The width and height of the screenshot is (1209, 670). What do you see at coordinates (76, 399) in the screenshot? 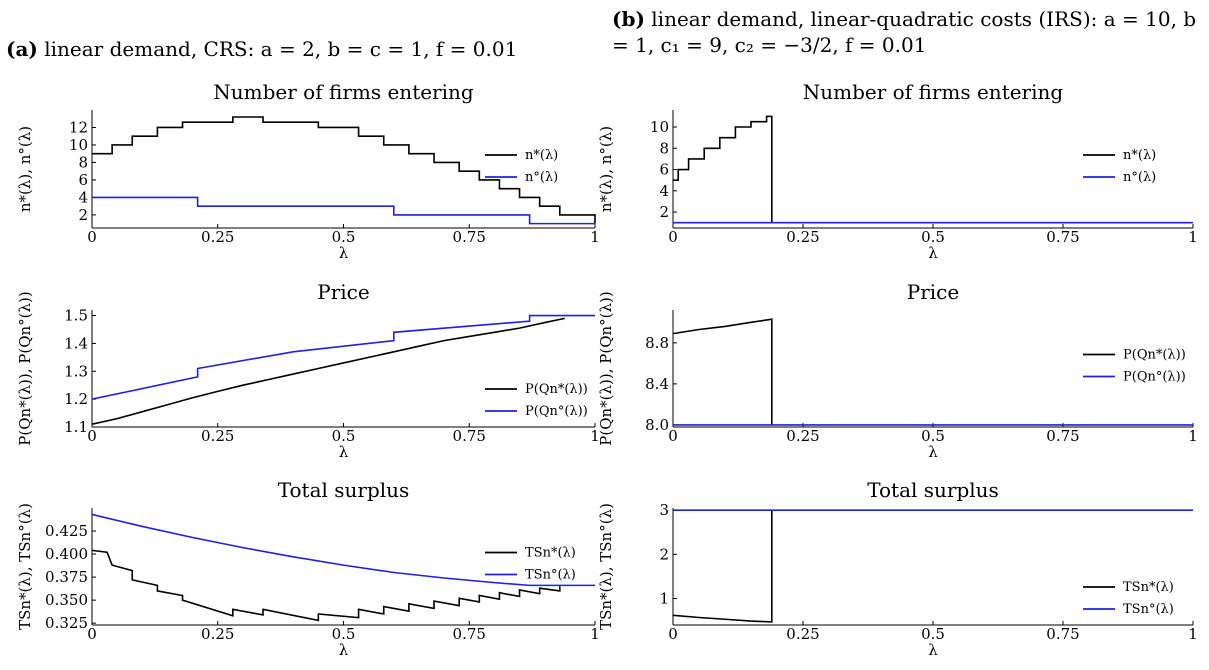
I see `a-price-ytick-label: 1.2` at bounding box center [76, 399].